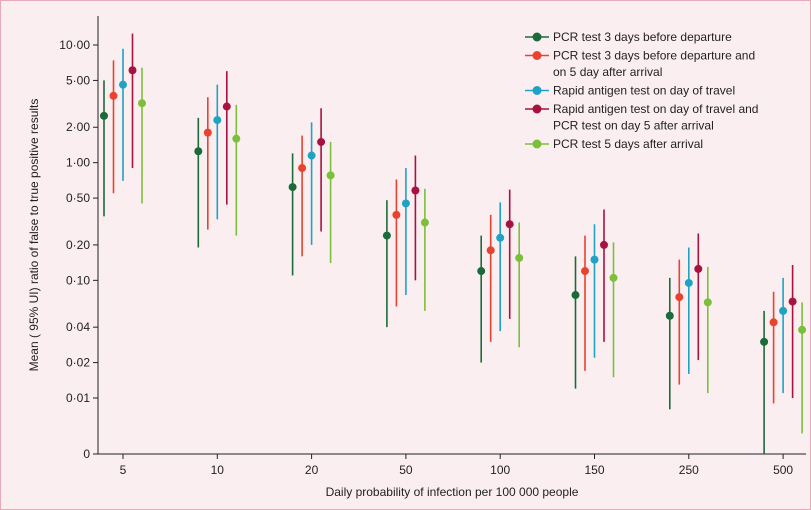 The image size is (811, 510). I want to click on y-tick-label: 1·00, so click(78, 163).